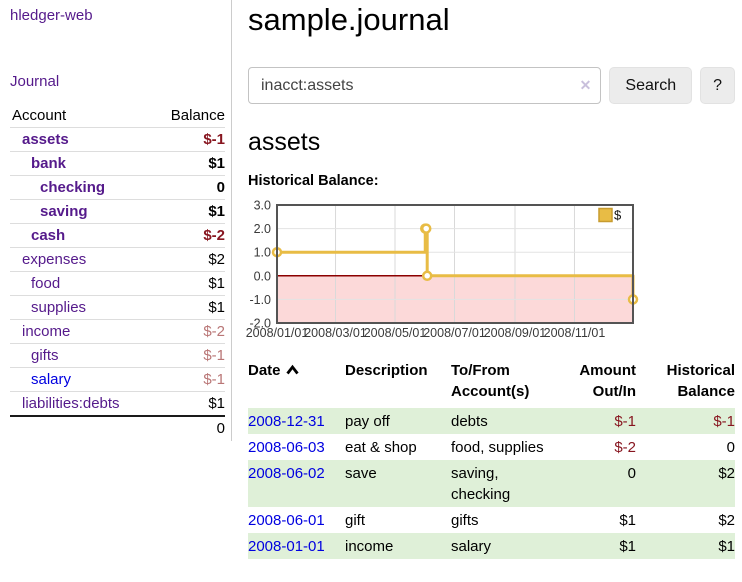 The height and width of the screenshot is (582, 742). What do you see at coordinates (651, 85) in the screenshot?
I see `search-button: Search` at bounding box center [651, 85].